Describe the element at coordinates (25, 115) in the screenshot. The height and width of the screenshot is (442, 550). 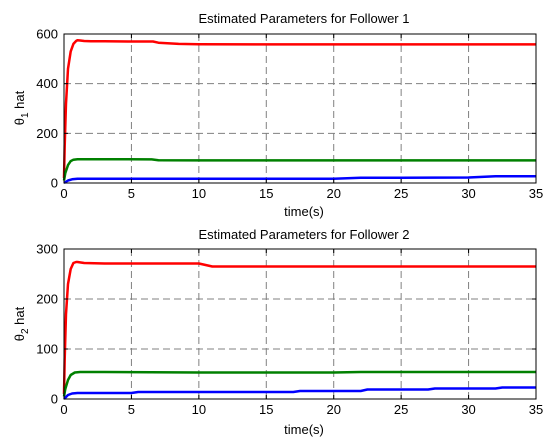
I see `y-axis-label-subscript: 1` at that location.